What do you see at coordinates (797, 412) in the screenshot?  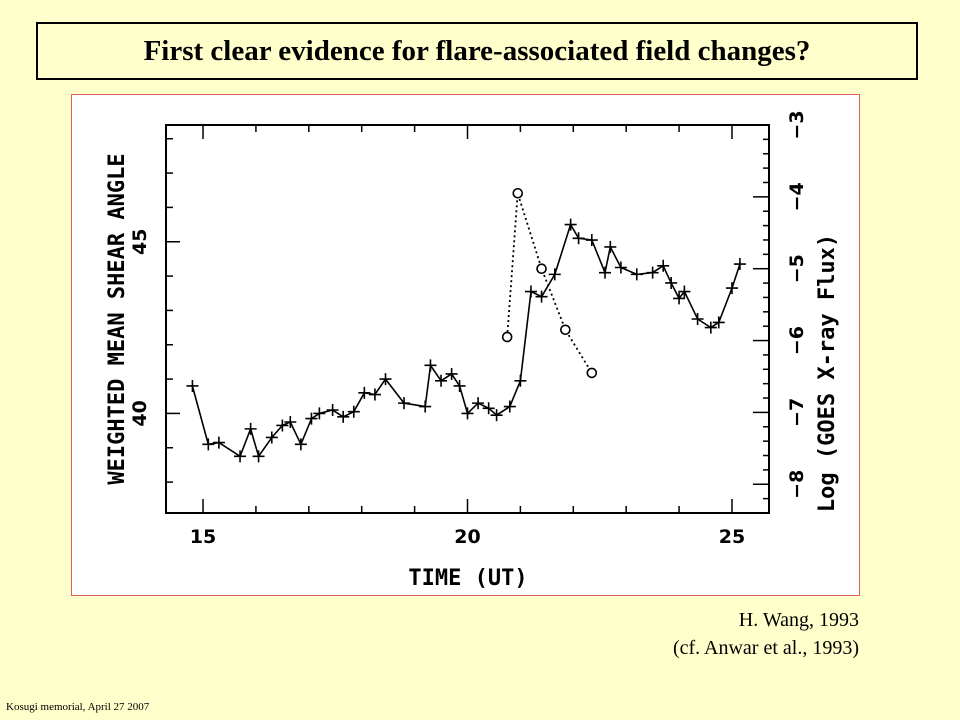 I see `y2-tick-label: −7` at bounding box center [797, 412].